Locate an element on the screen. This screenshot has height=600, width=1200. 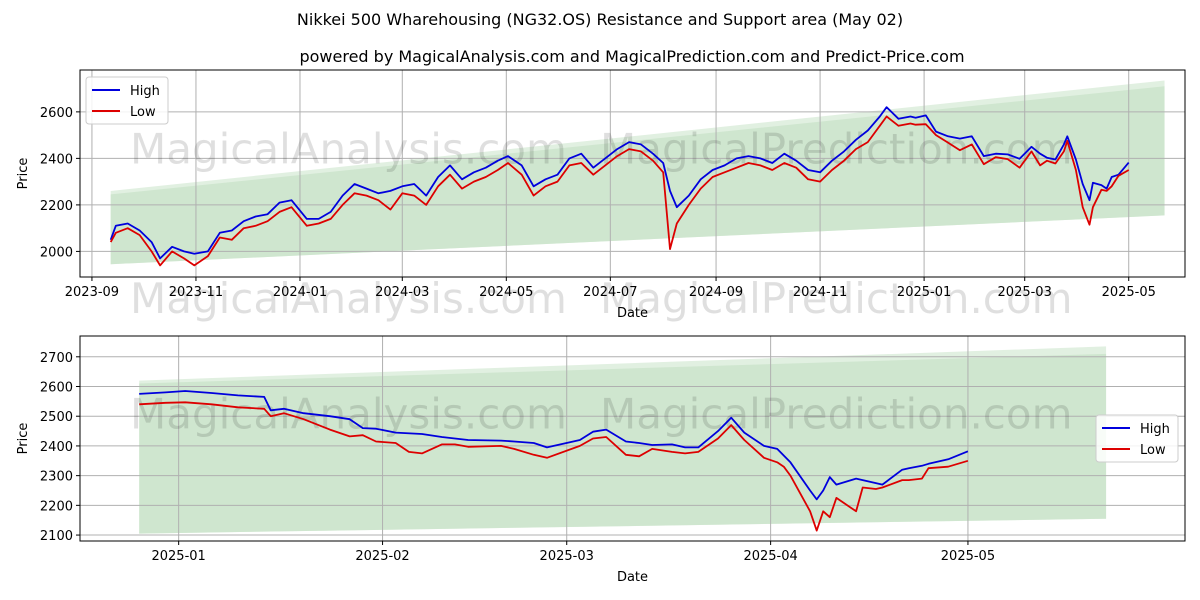
x-tick-label: 2025-02 is located at coordinates (382, 556).